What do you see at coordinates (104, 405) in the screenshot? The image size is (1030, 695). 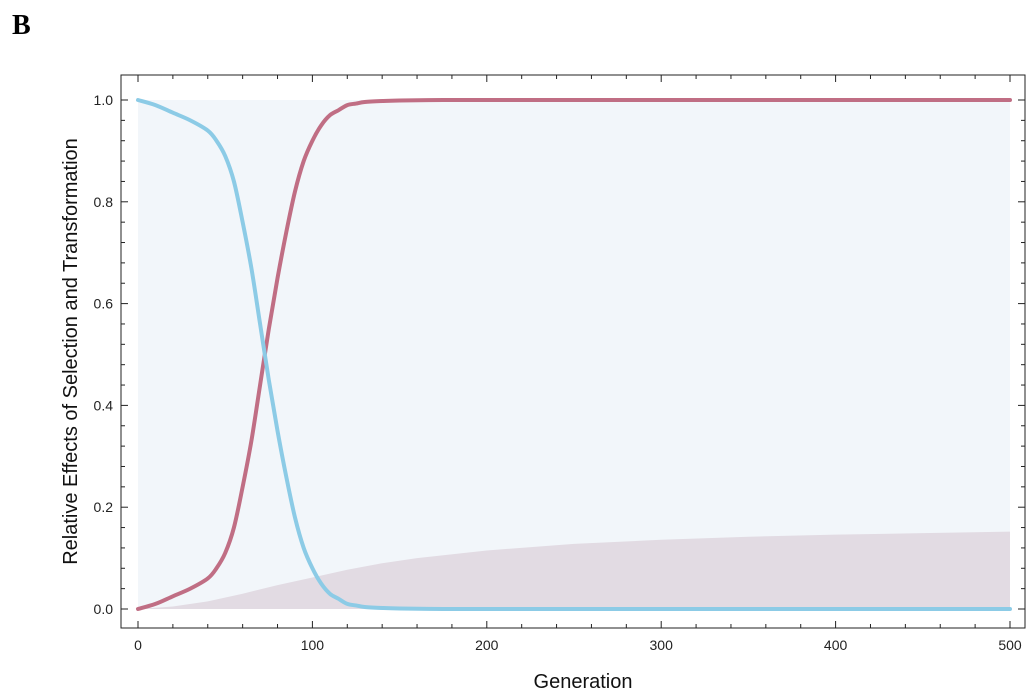 I see `y-tick-label: 0.4` at bounding box center [104, 405].